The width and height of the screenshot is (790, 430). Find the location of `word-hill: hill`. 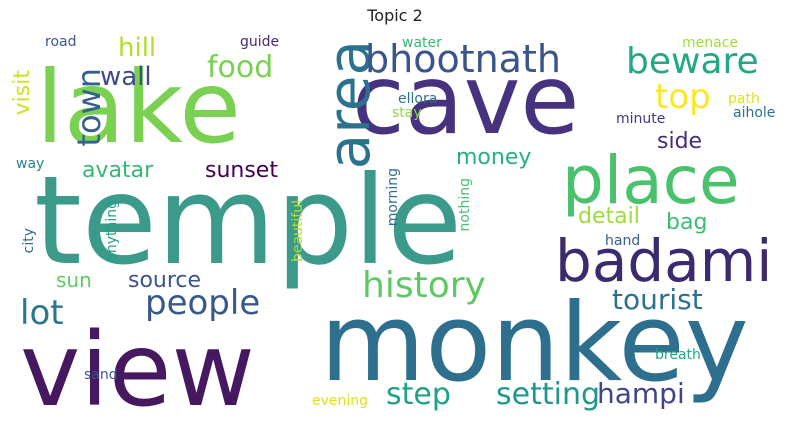

word-hill: hill is located at coordinates (137, 48).